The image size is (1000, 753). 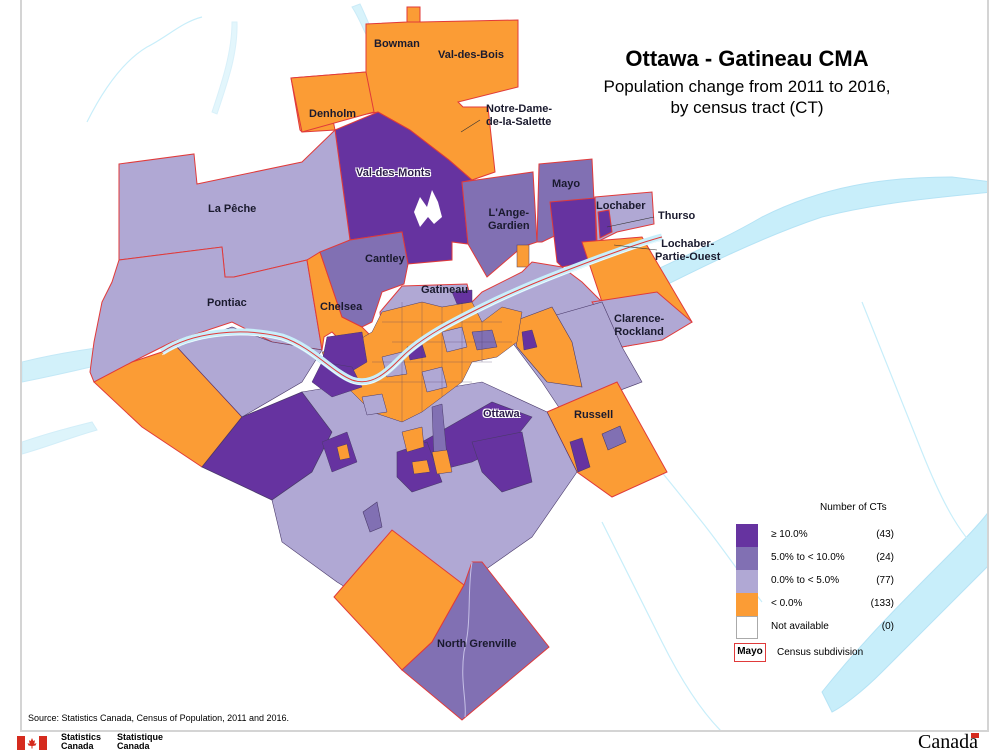 What do you see at coordinates (747, 558) in the screenshot?
I see `legend-swatch-5to10` at bounding box center [747, 558].